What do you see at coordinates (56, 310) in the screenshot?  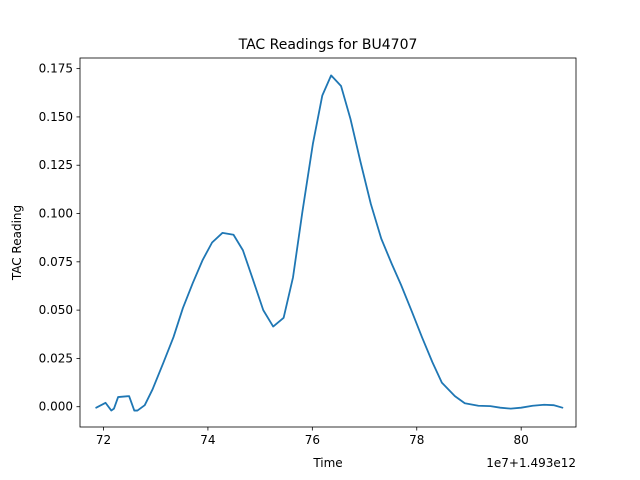 I see `y-tick-label: 0.050` at bounding box center [56, 310].